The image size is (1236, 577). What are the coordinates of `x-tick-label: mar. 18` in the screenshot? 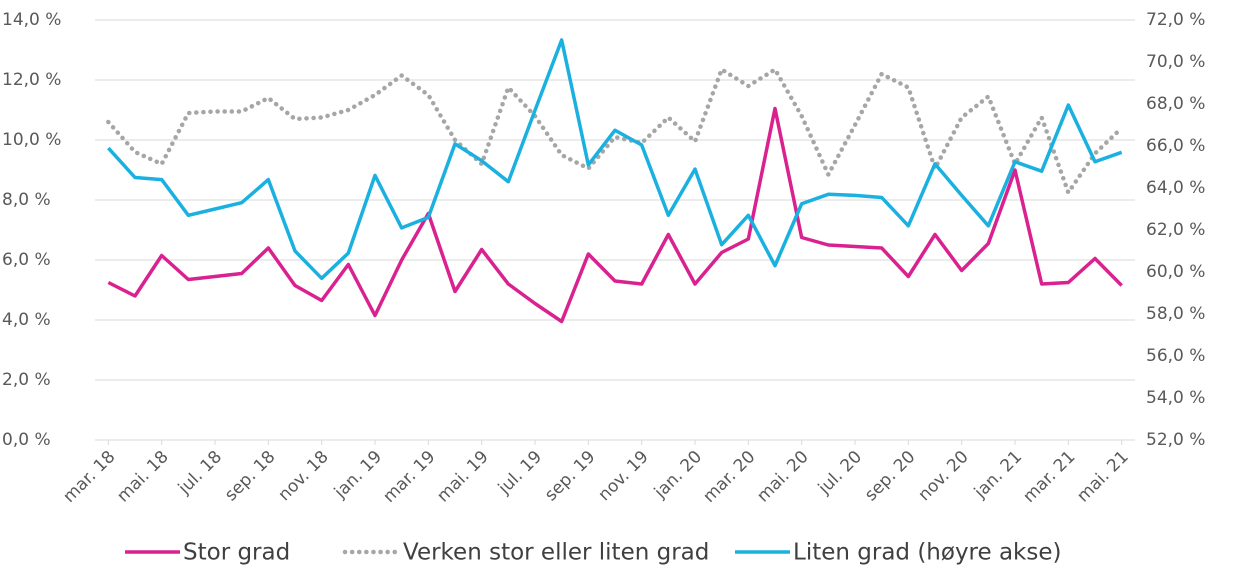 It's located at (89, 477).